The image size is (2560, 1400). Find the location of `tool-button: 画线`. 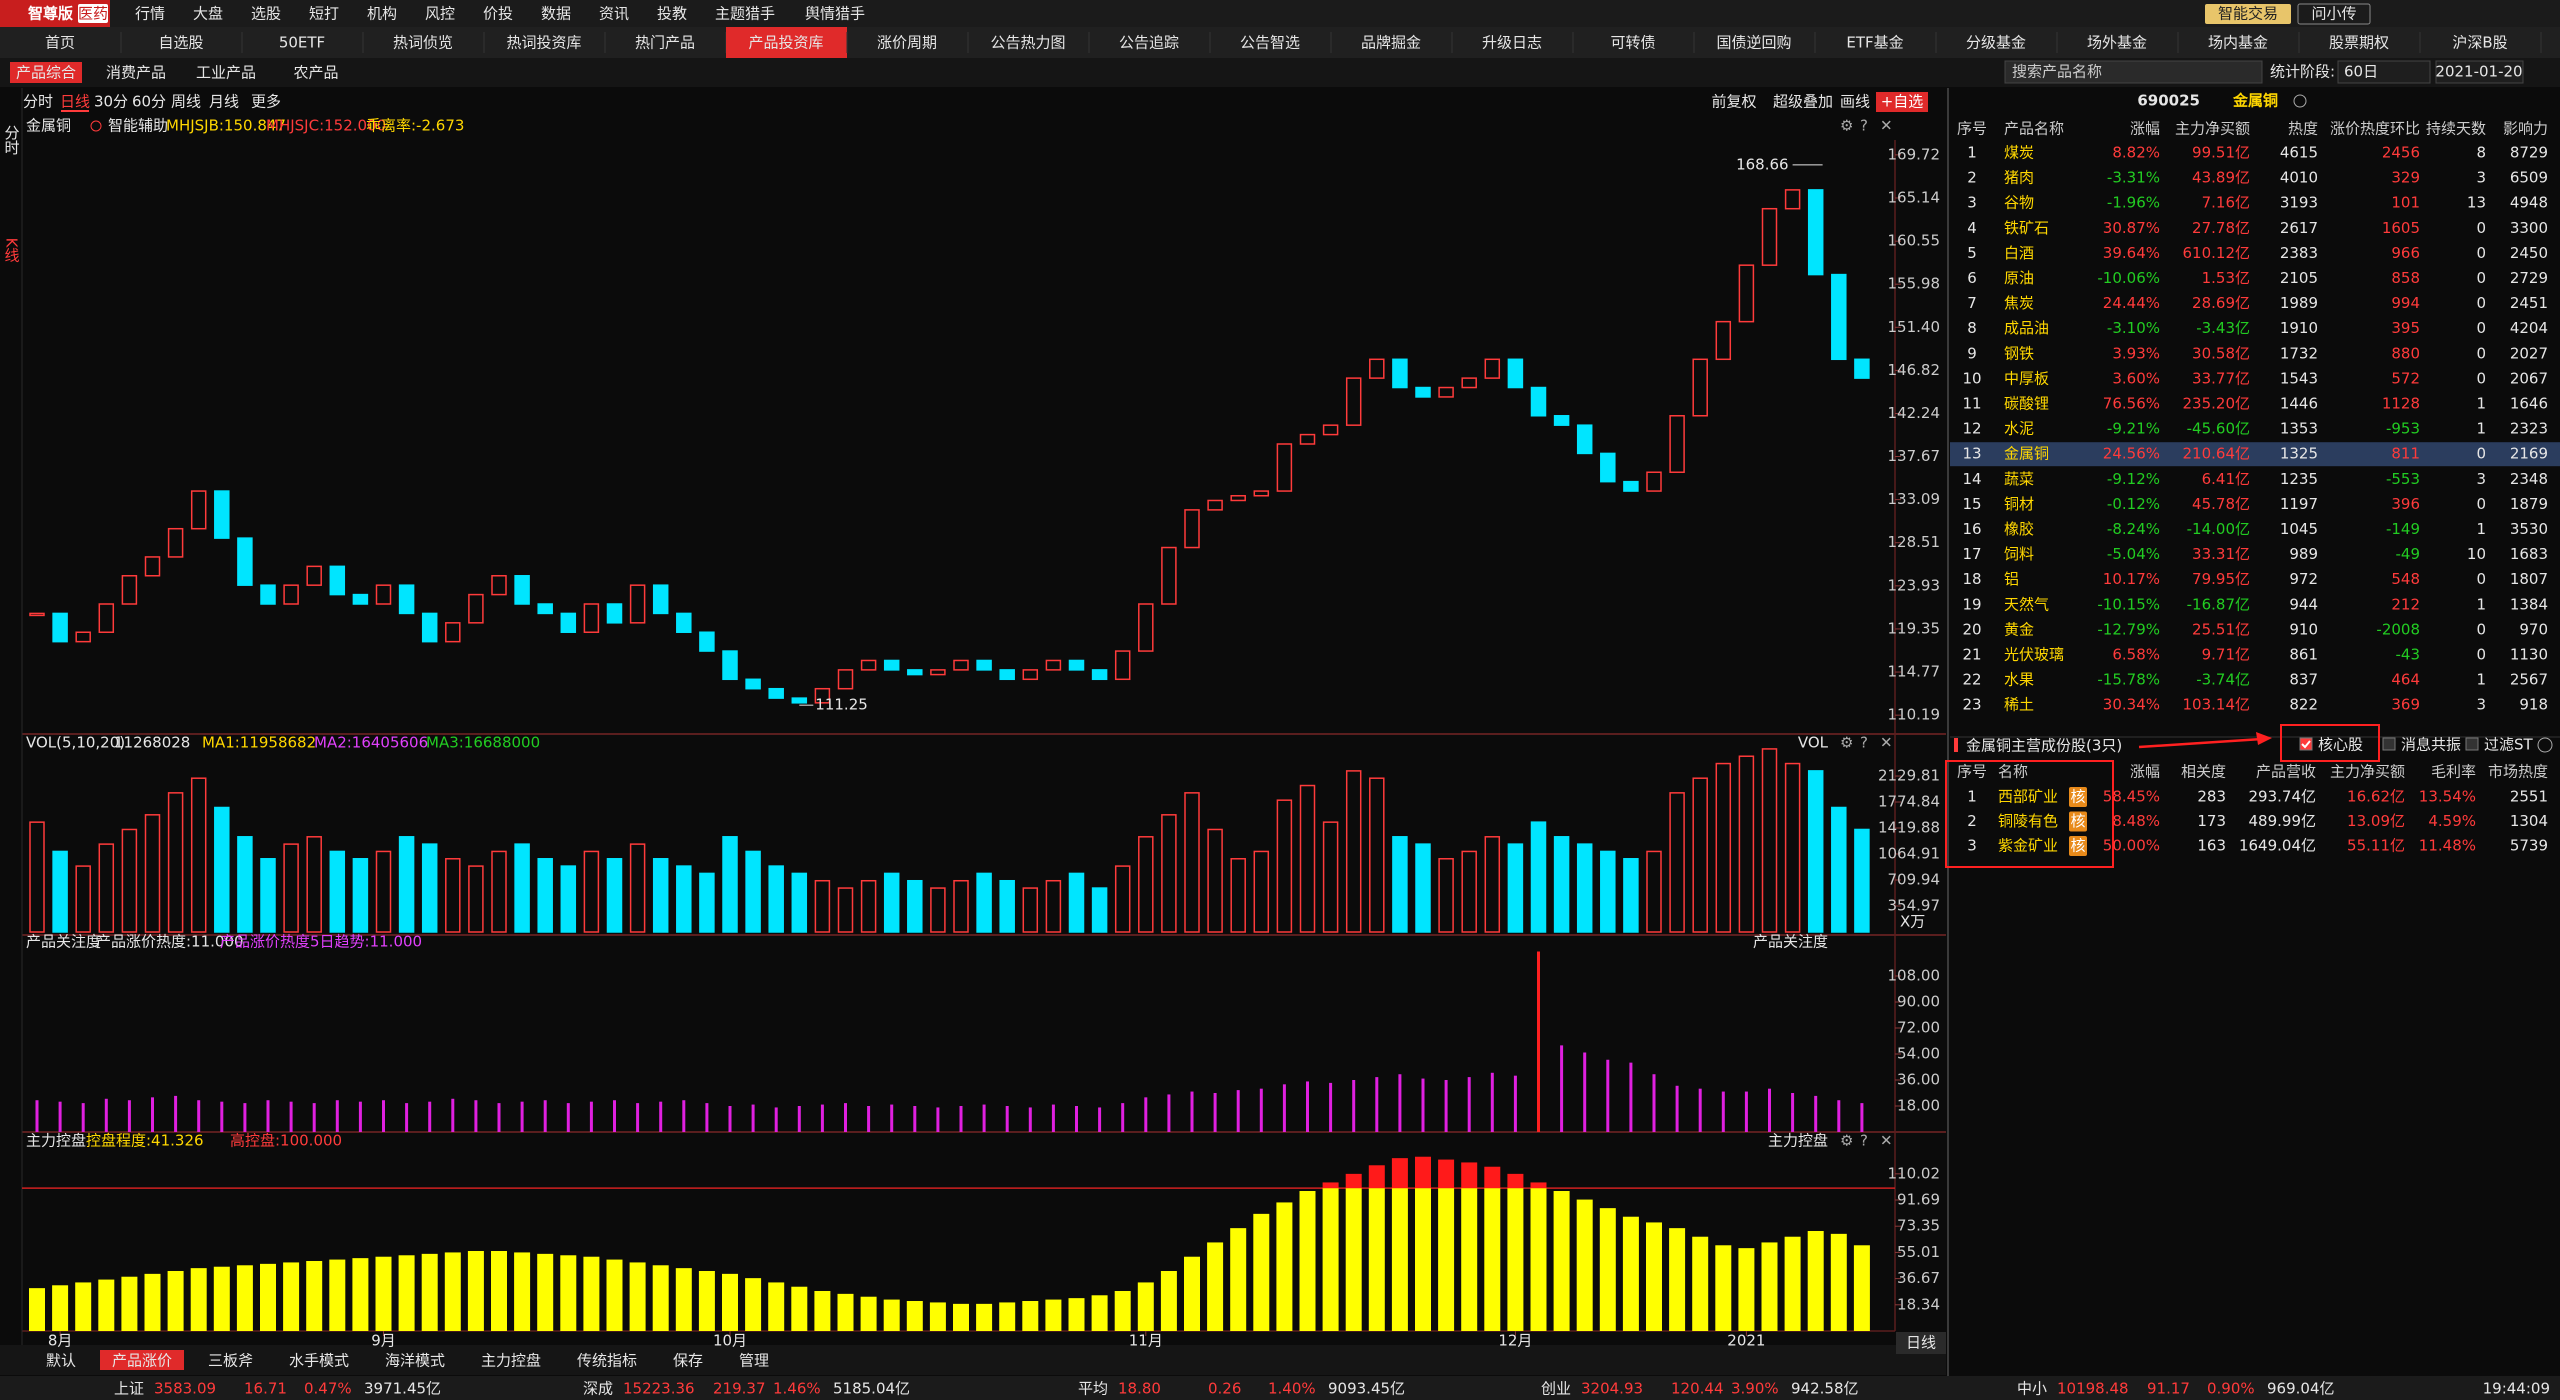

tool-button: 画线 is located at coordinates (1855, 102).